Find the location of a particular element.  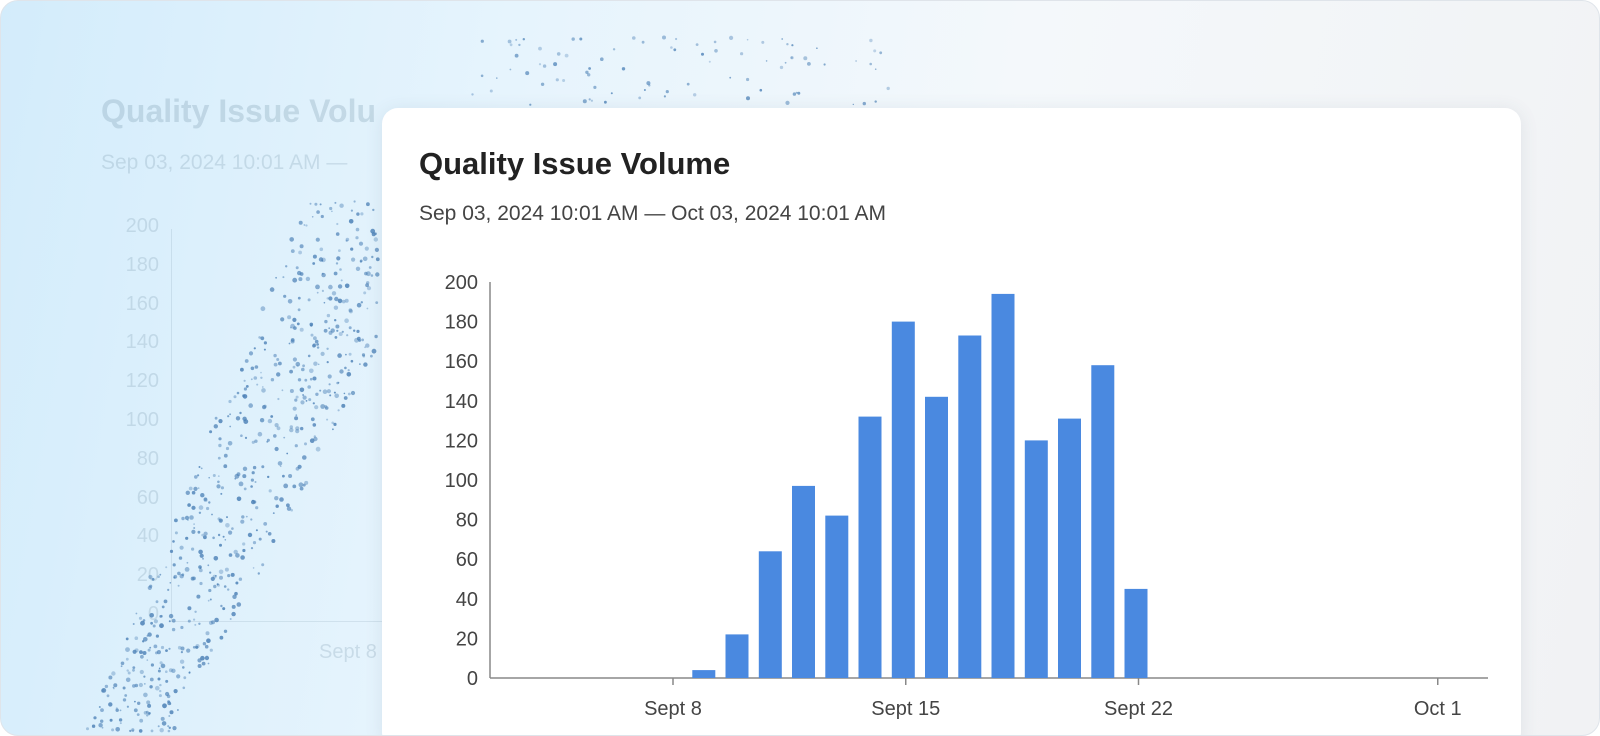

ghost-y-axis is located at coordinates (171, 425).